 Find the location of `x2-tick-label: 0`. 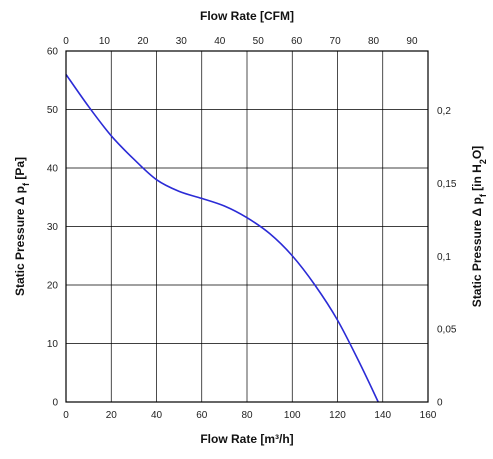

x2-tick-label: 0 is located at coordinates (66, 41).